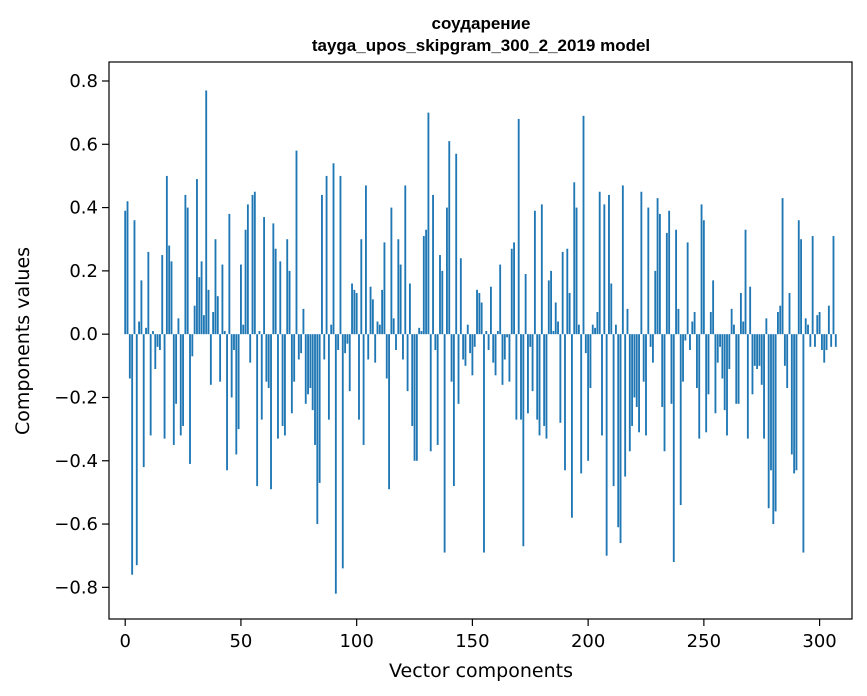 This screenshot has width=867, height=696. I want to click on y-tick-label: −0.6, so click(76, 524).